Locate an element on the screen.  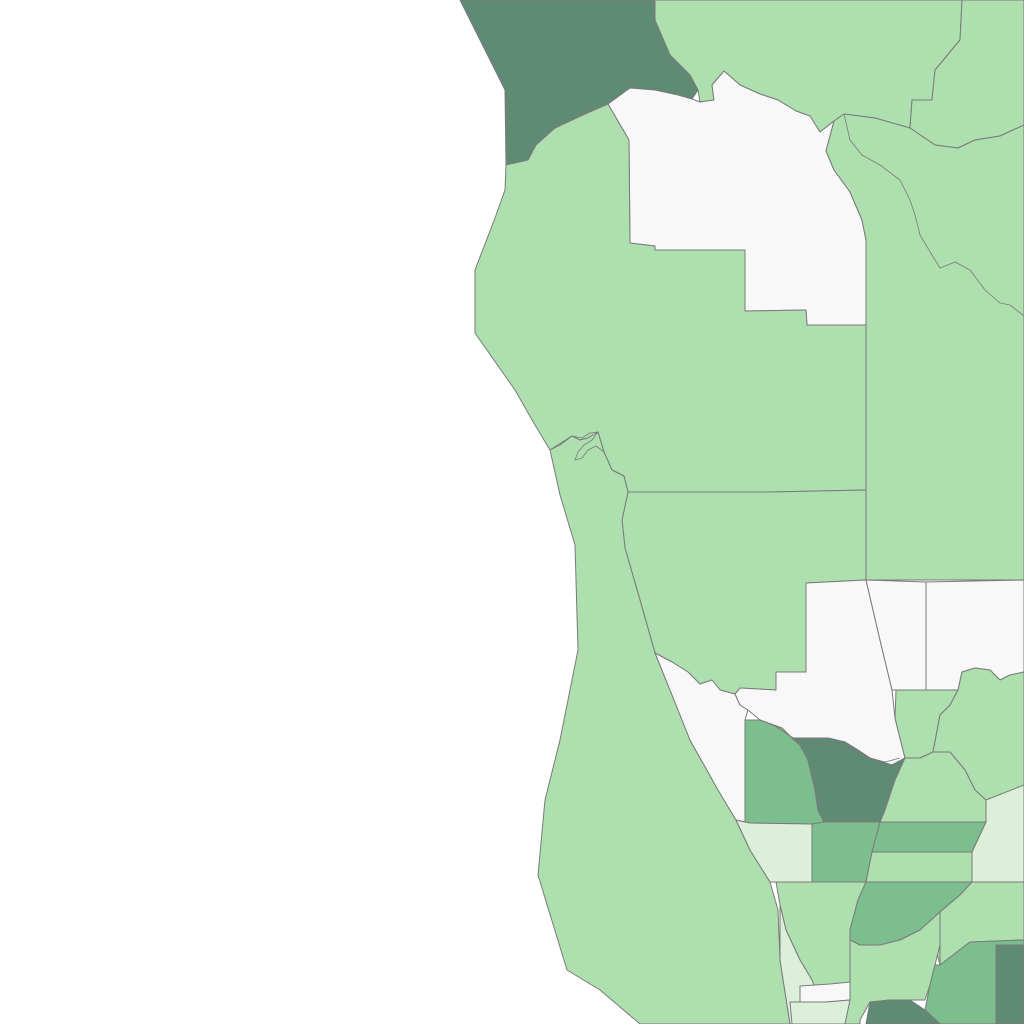
south-dark-region-c is located at coordinates (1009, 984).